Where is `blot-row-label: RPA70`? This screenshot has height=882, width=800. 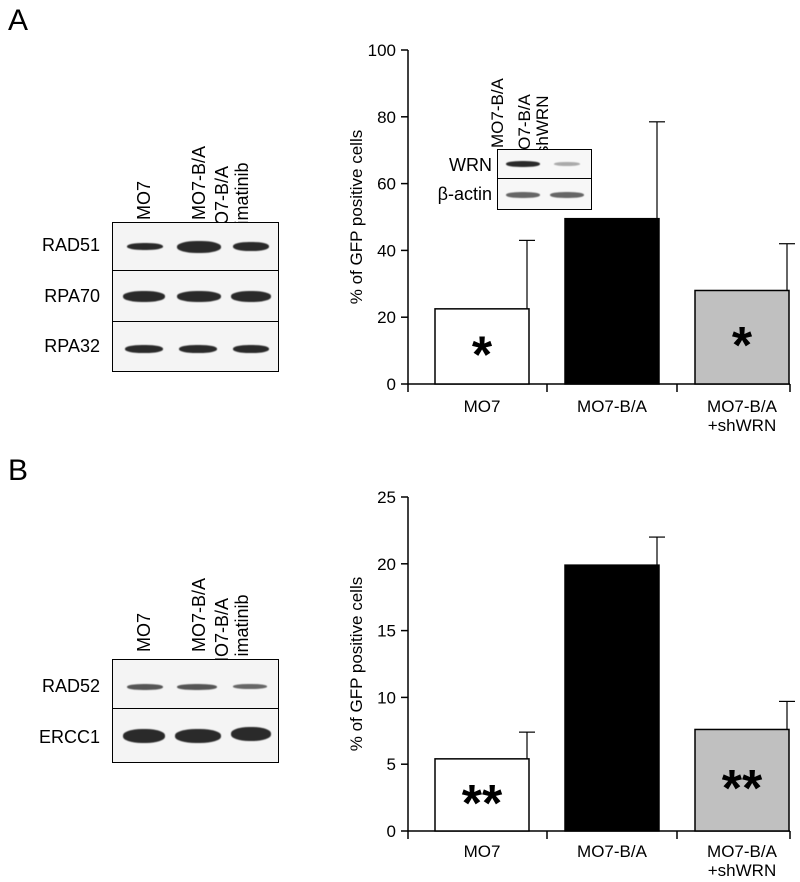
blot-row-label: RPA70 is located at coordinates (72, 296).